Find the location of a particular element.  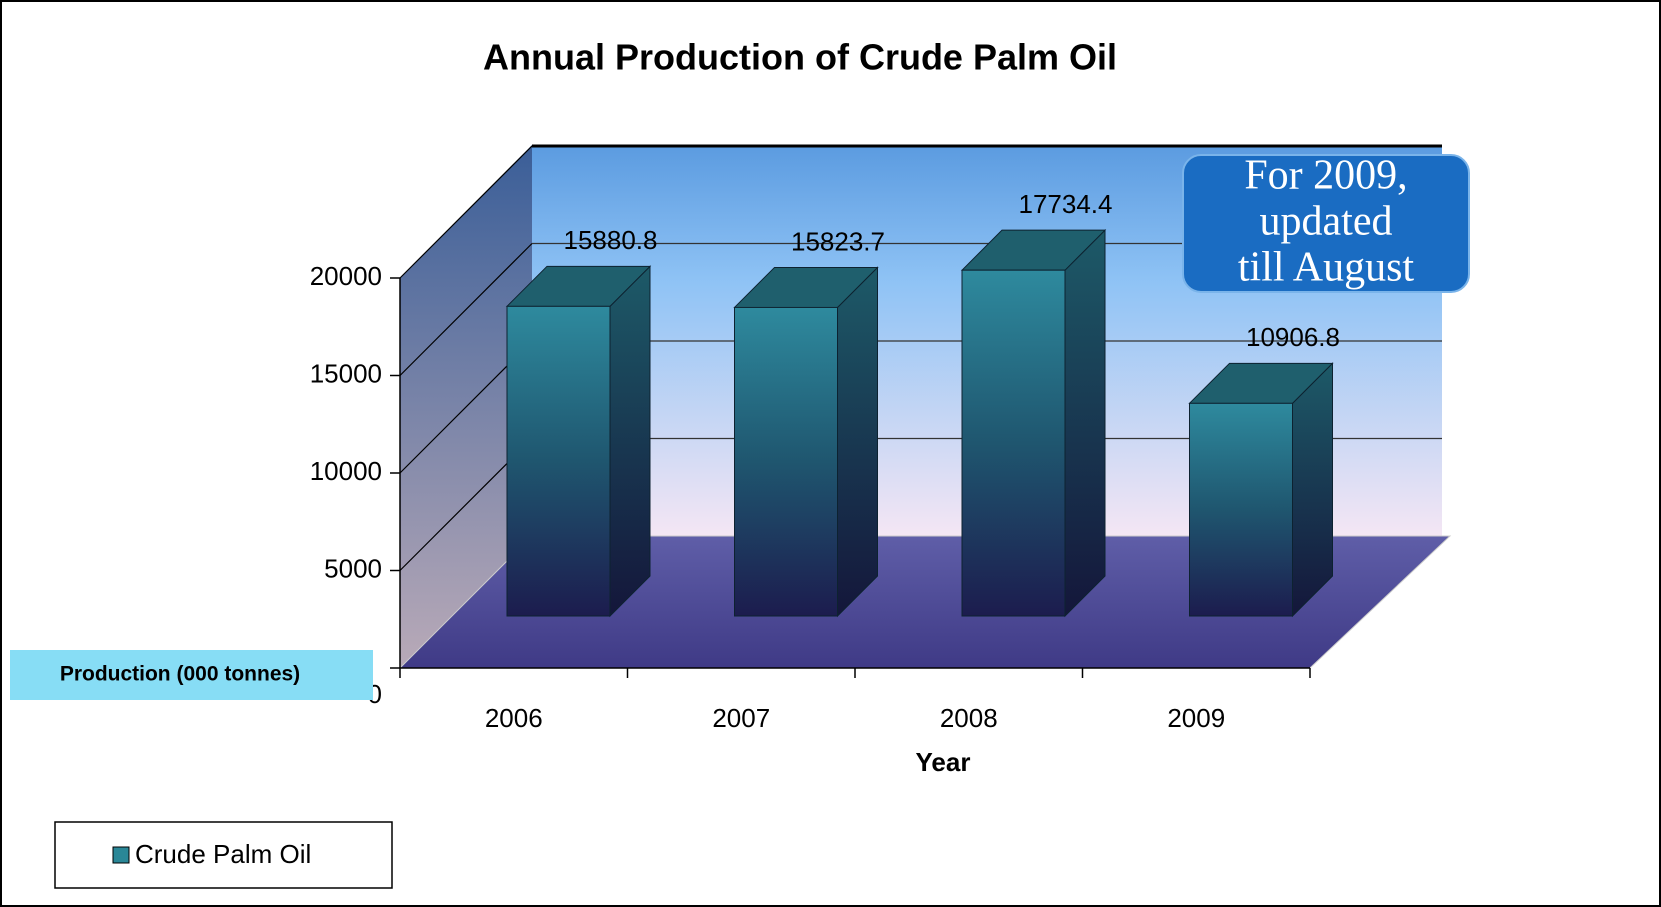

annotation-text: till August is located at coordinates (1326, 268).